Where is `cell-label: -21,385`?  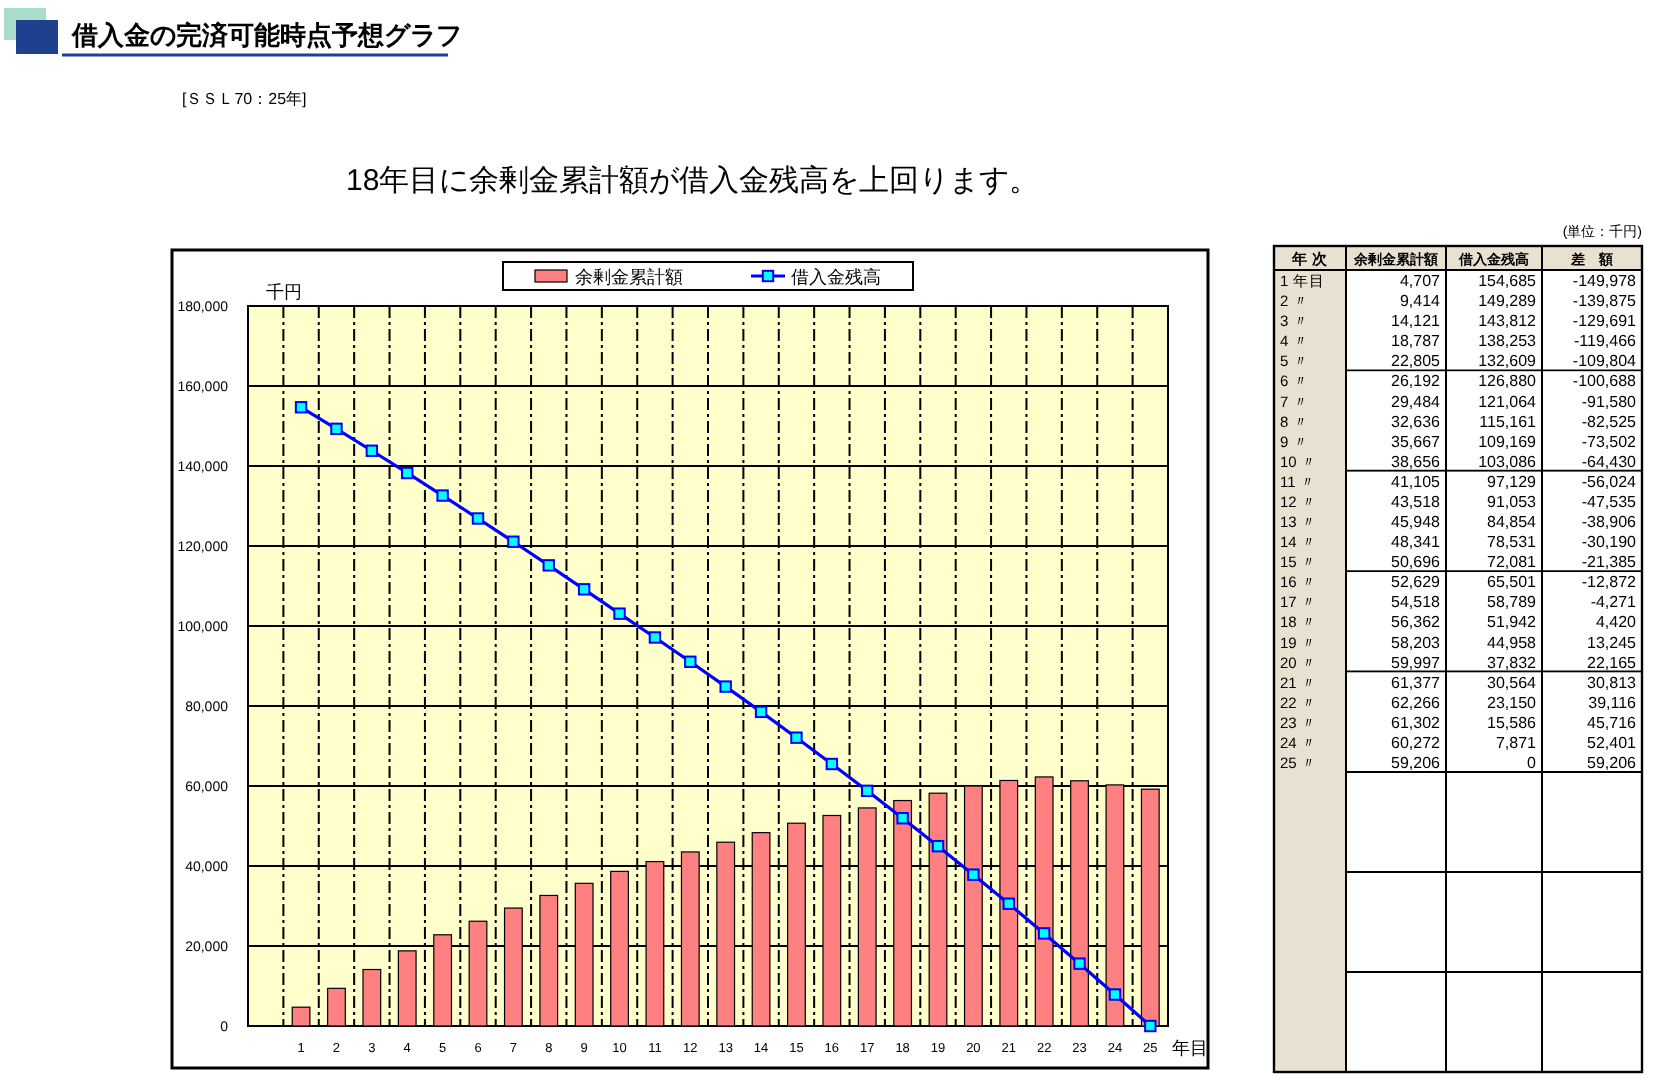
cell-label: -21,385 is located at coordinates (1608, 562).